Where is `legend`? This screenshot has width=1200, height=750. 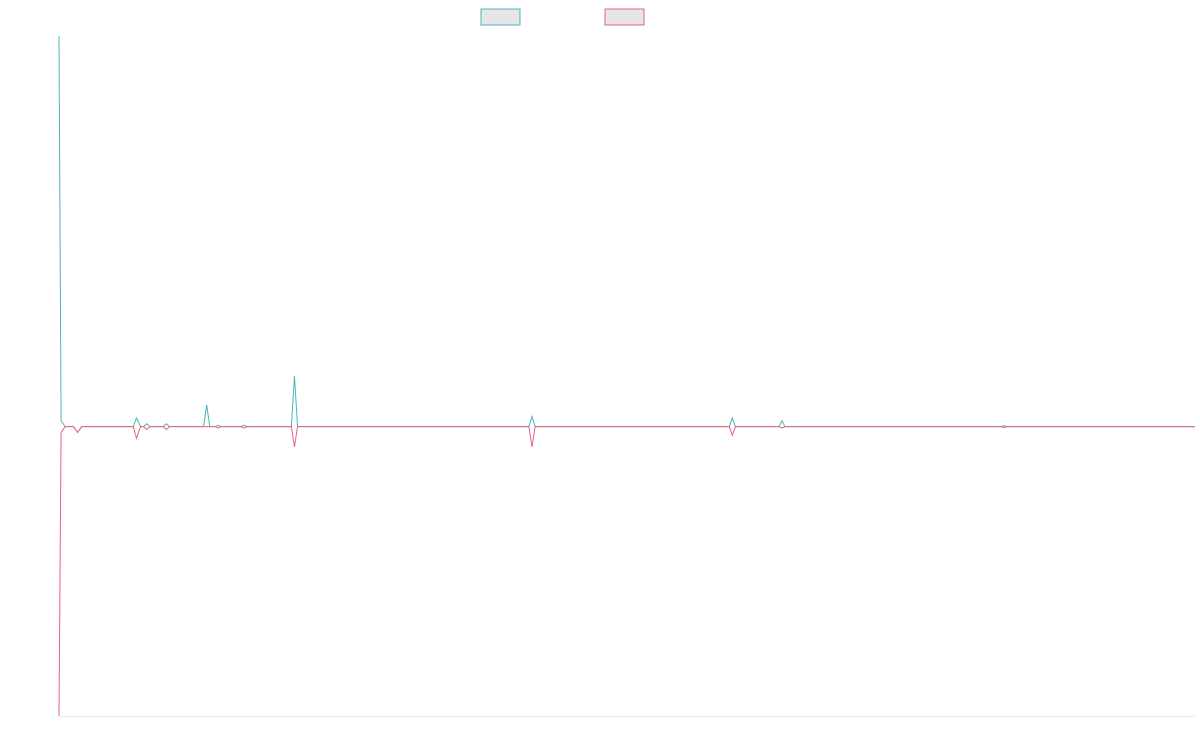 legend is located at coordinates (562, 17).